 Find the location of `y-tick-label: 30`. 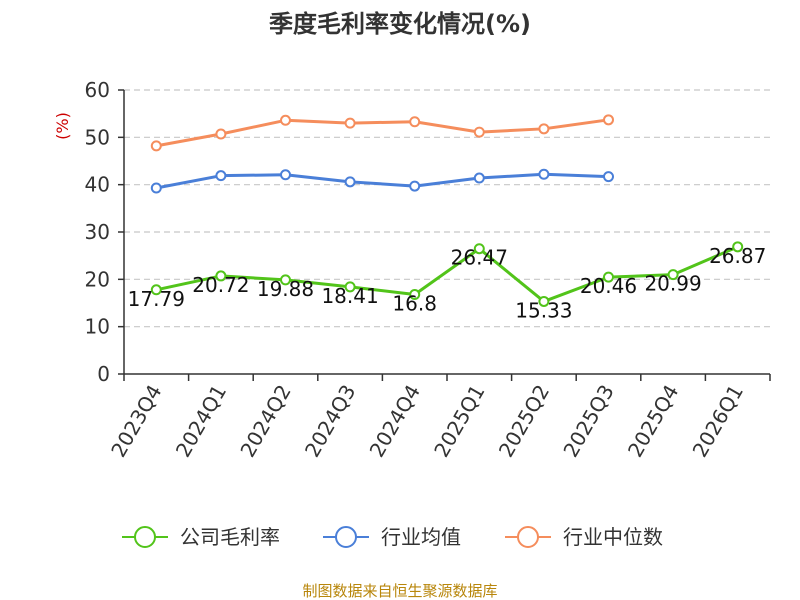

y-tick-label: 30 is located at coordinates (97, 232).